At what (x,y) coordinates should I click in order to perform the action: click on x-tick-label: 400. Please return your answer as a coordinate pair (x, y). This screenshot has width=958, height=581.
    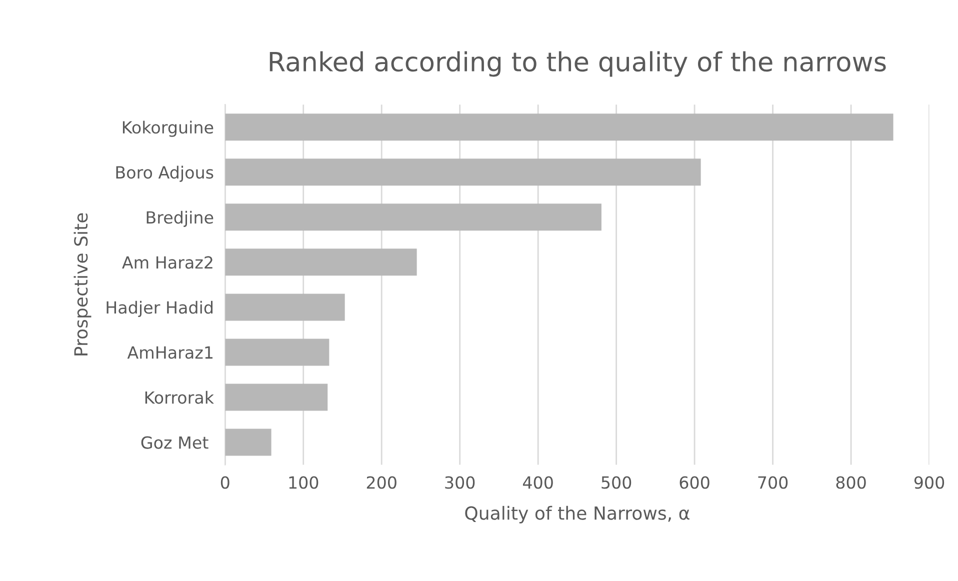
    Looking at the image, I should click on (537, 482).